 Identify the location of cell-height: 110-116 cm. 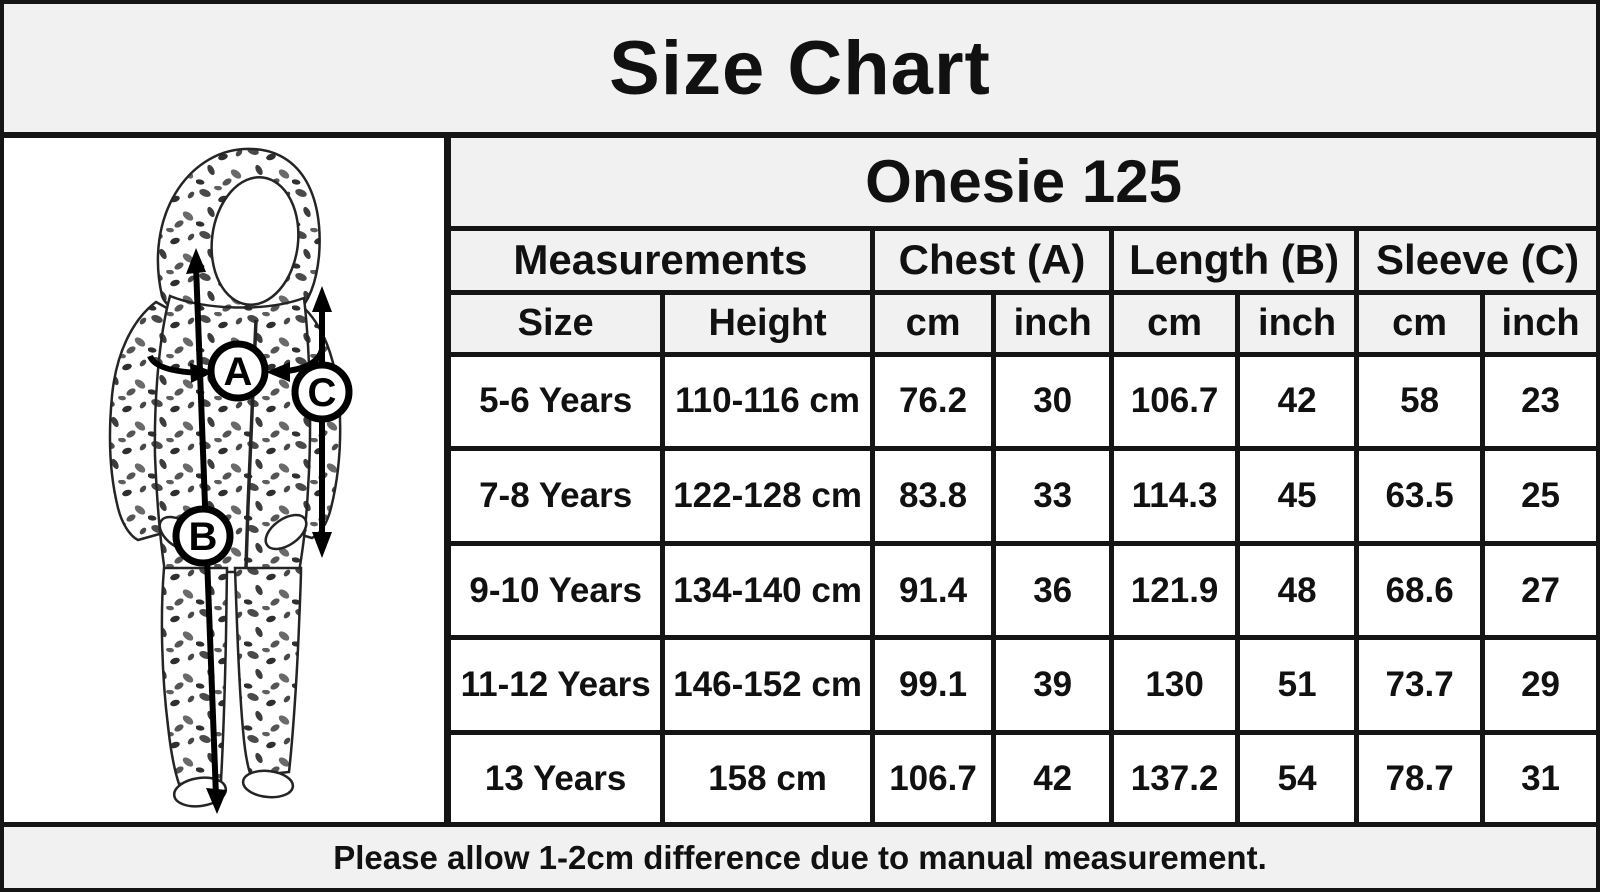
(768, 401).